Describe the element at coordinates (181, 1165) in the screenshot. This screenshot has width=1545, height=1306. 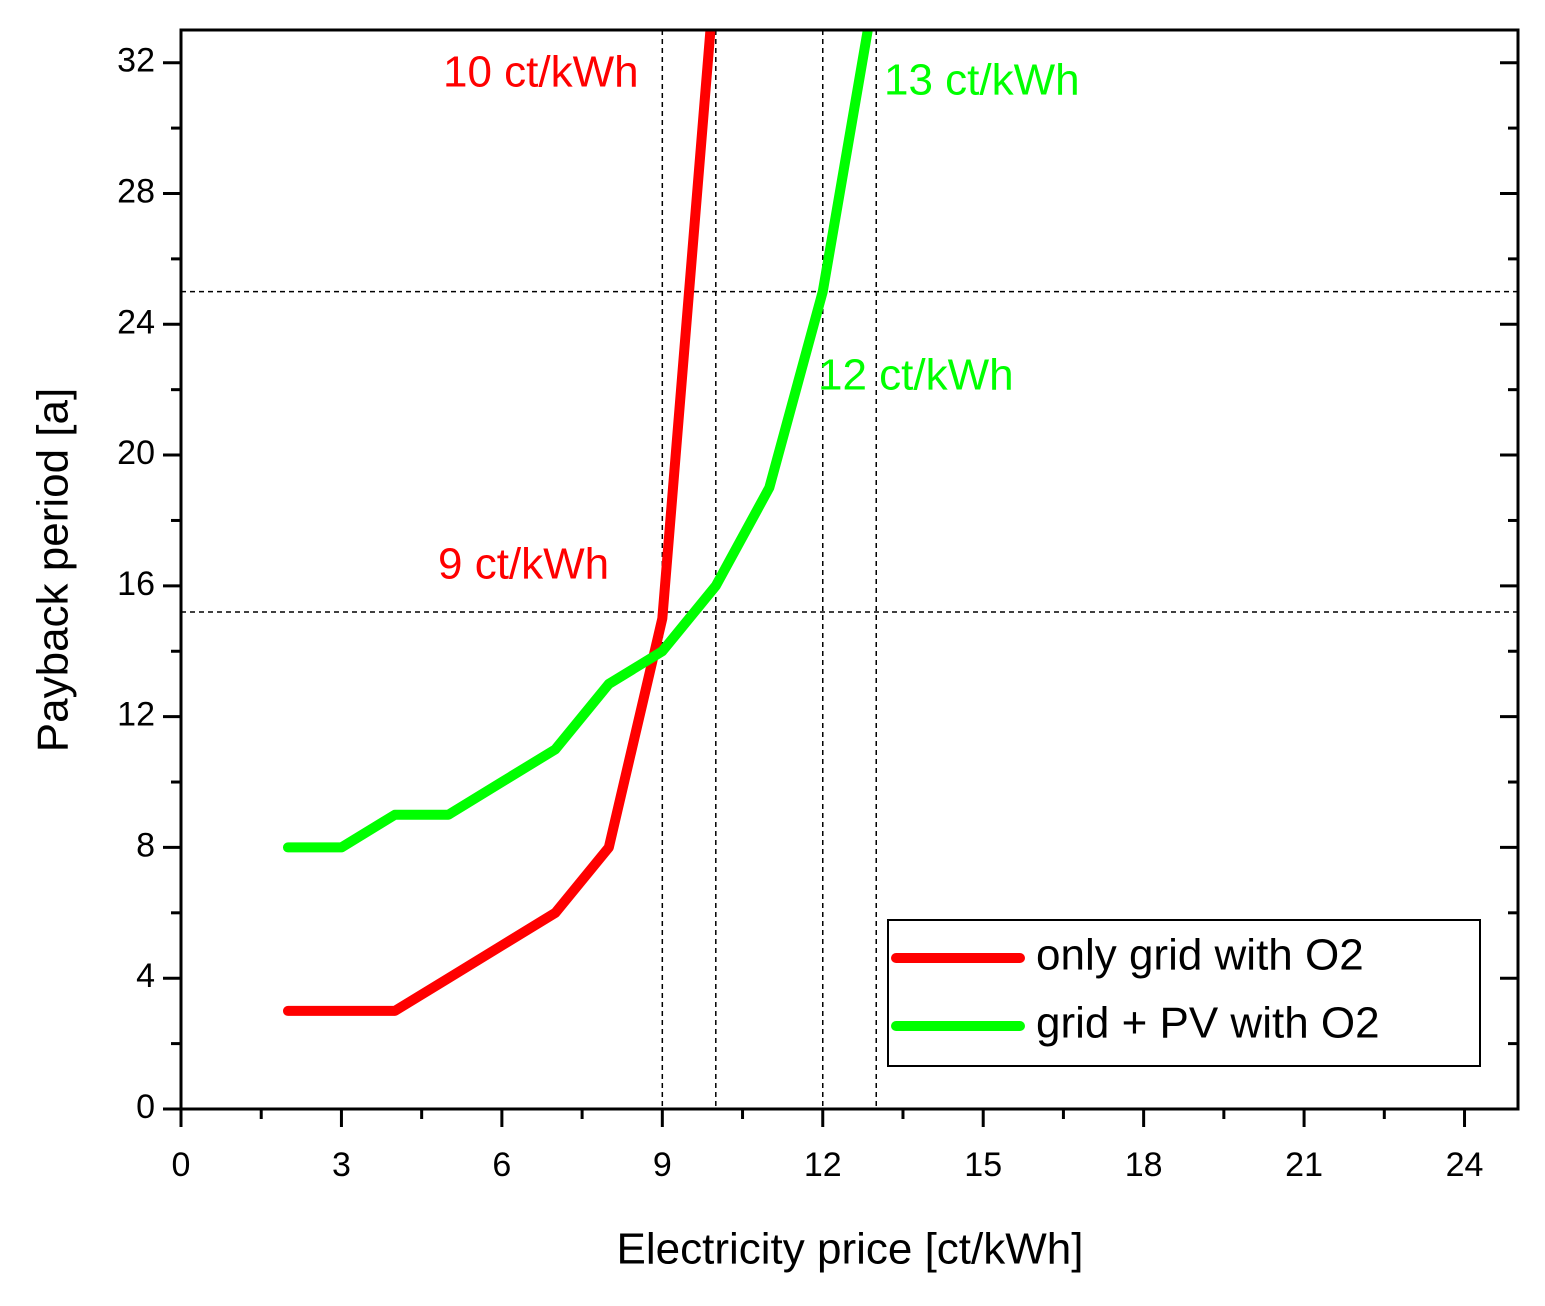
I see `x-tick-label: 0` at that location.